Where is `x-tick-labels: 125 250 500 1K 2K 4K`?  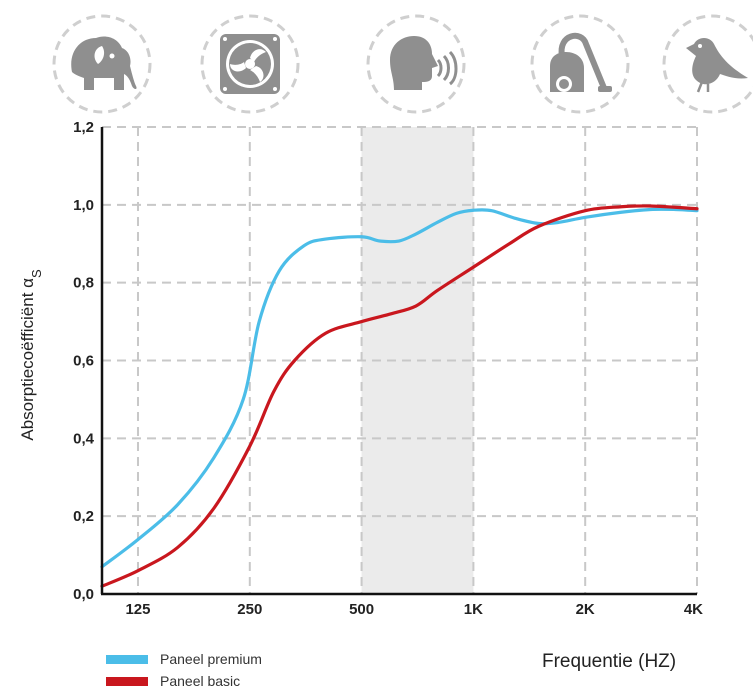 x-tick-labels: 125 250 500 1K 2K 4K is located at coordinates (414, 609).